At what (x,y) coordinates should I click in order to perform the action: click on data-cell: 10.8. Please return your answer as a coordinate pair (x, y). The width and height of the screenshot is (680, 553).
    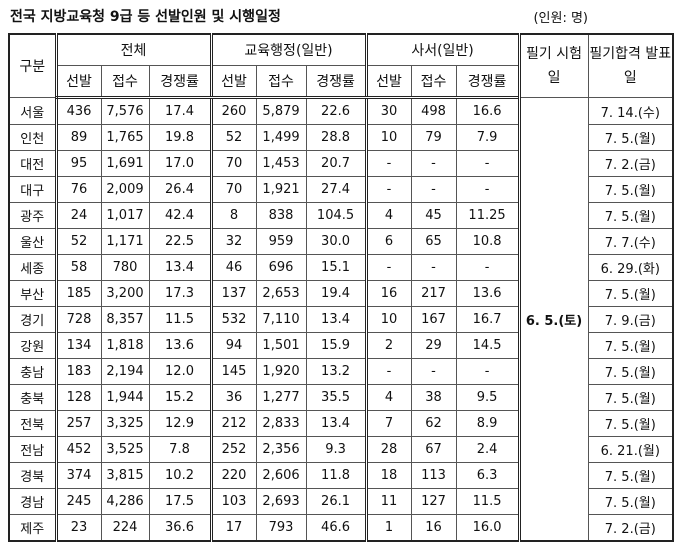
    Looking at the image, I should click on (487, 241).